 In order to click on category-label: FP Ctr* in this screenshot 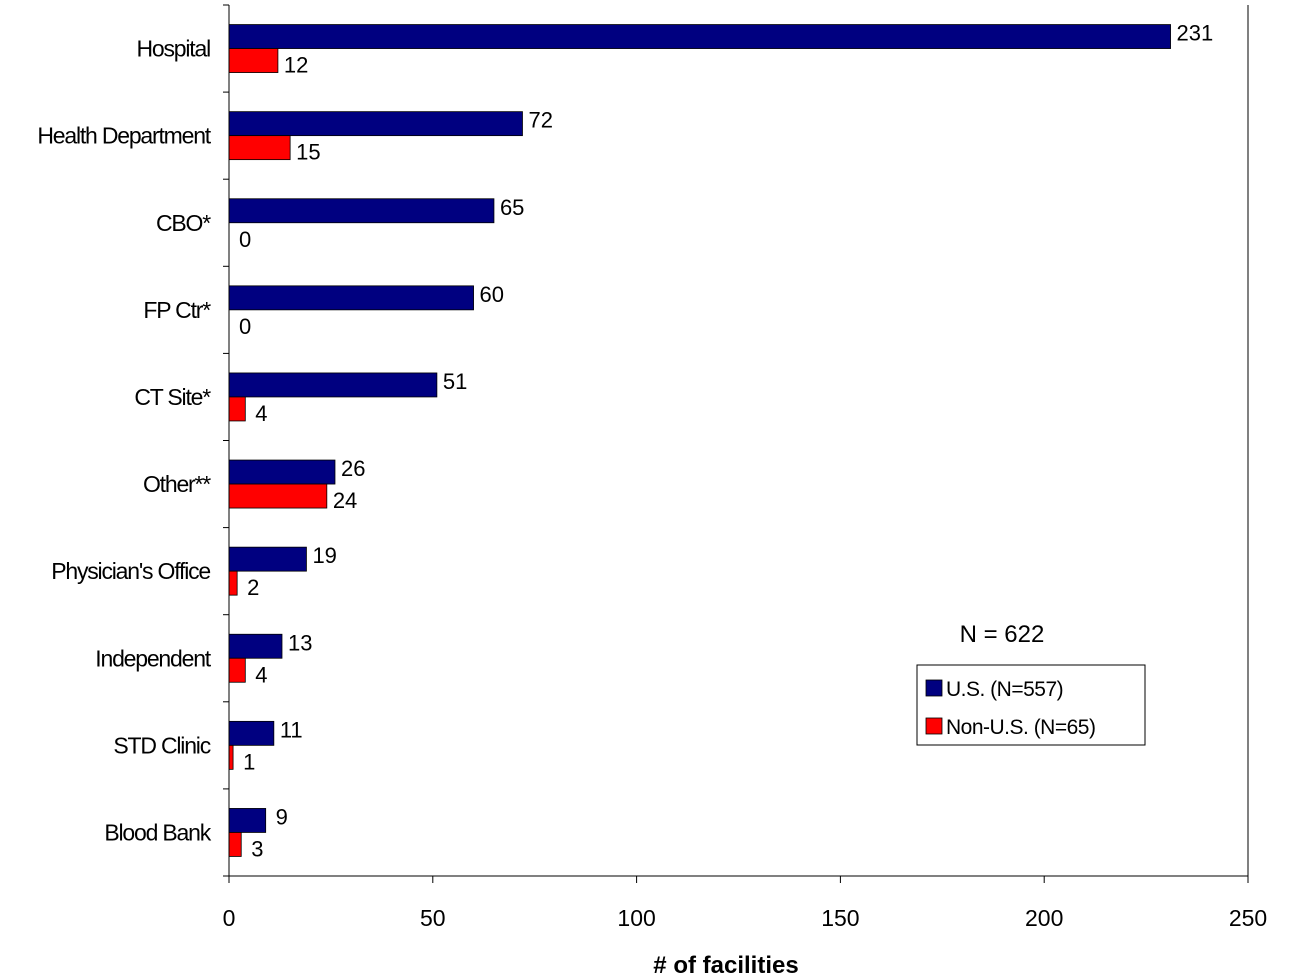, I will do `click(177, 310)`.